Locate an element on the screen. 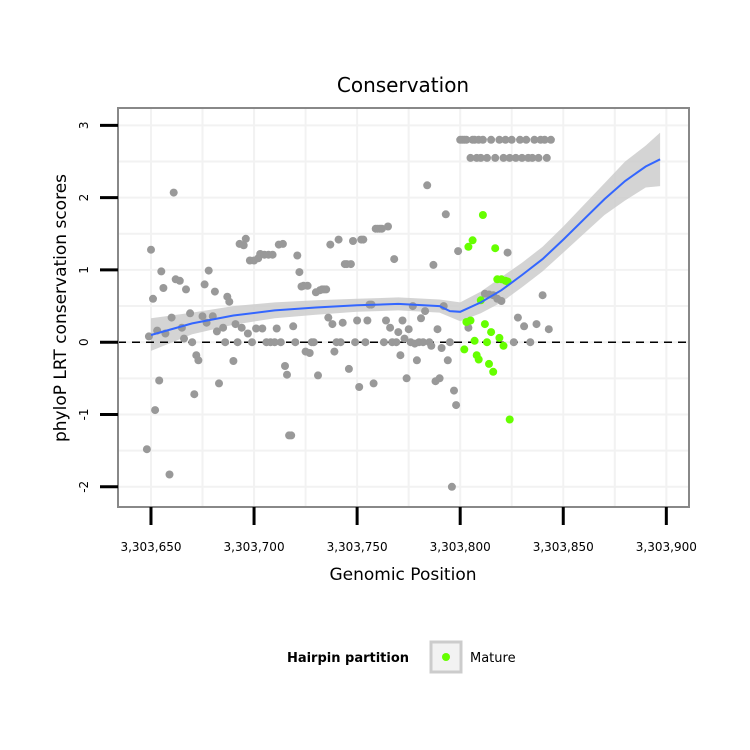 The height and width of the screenshot is (750, 750). y-tick-label: 1 is located at coordinates (84, 270).